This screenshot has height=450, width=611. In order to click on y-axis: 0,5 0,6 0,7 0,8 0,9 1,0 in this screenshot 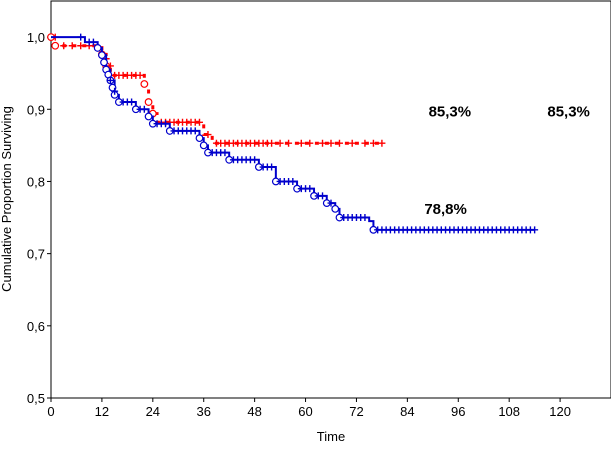, I will do `click(39, 218)`.